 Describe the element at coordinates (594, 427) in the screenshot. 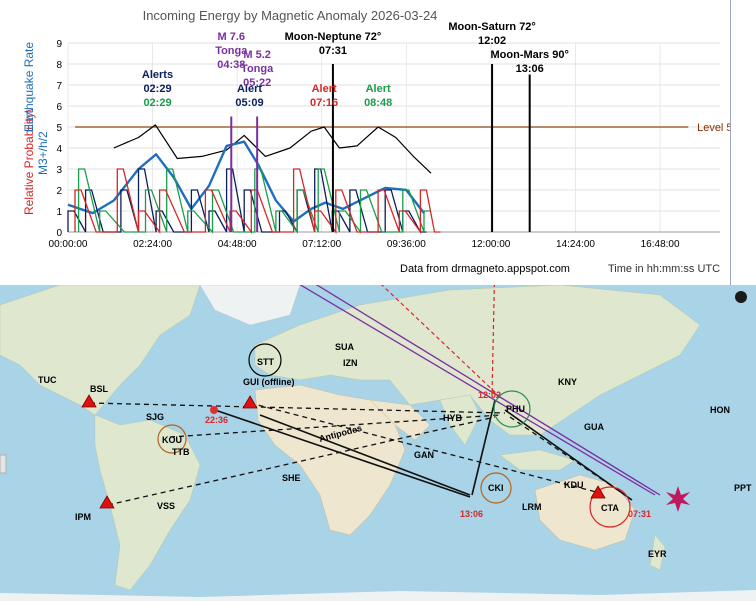

I see `station-gua: GUA` at that location.